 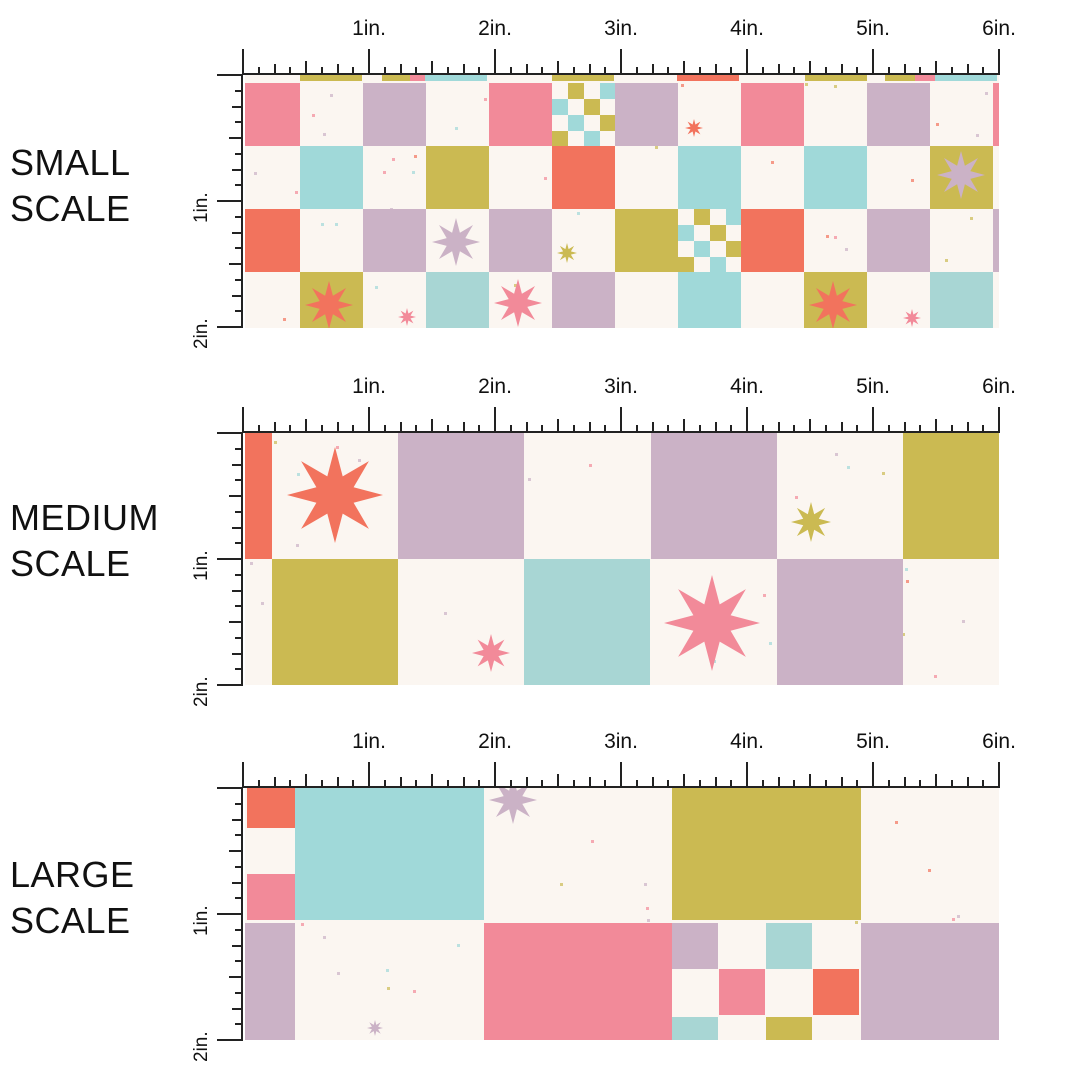 What do you see at coordinates (70, 162) in the screenshot?
I see `small-scale-line1: SMALL` at bounding box center [70, 162].